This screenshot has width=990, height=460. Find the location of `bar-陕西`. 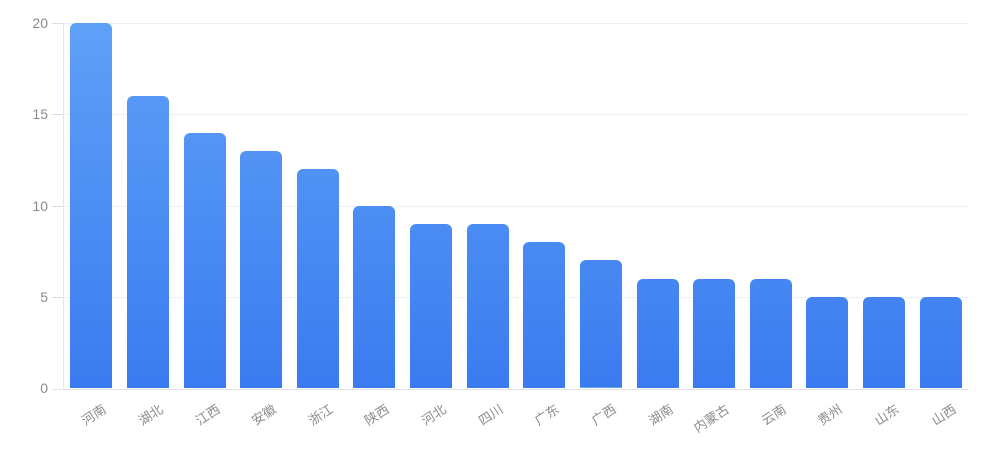

bar-陕西 is located at coordinates (374, 296).